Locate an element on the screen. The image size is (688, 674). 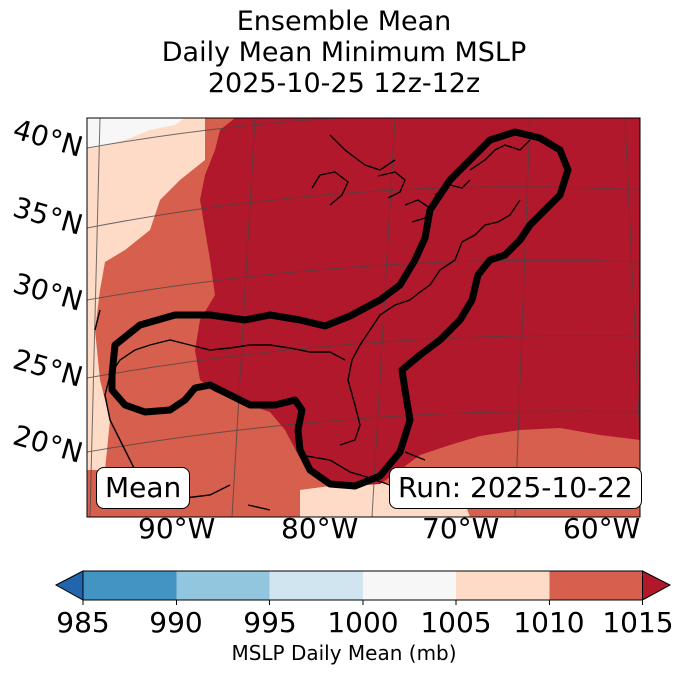
lon-label-80w: 80°W is located at coordinates (320, 528).